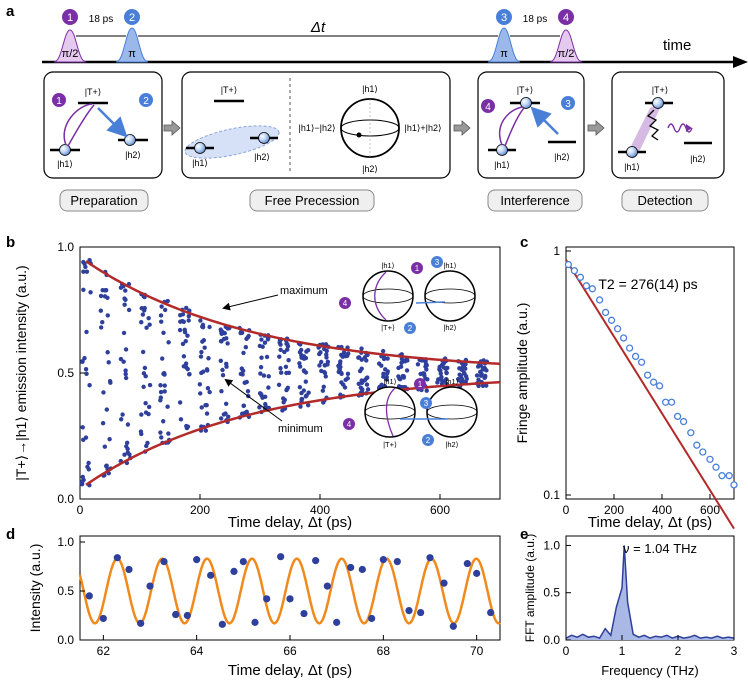 Image resolution: width=748 pixels, height=692 pixels. Describe the element at coordinates (304, 291) in the screenshot. I see `maximum-label: maximum` at that location.